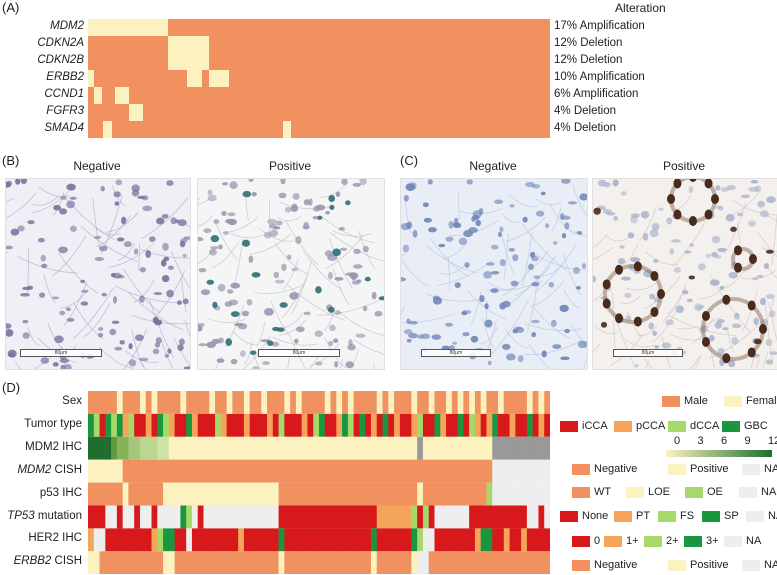 This screenshot has width=777, height=575. Describe the element at coordinates (562, 94) in the screenshot. I see `alteration-pct: 6%` at that location.